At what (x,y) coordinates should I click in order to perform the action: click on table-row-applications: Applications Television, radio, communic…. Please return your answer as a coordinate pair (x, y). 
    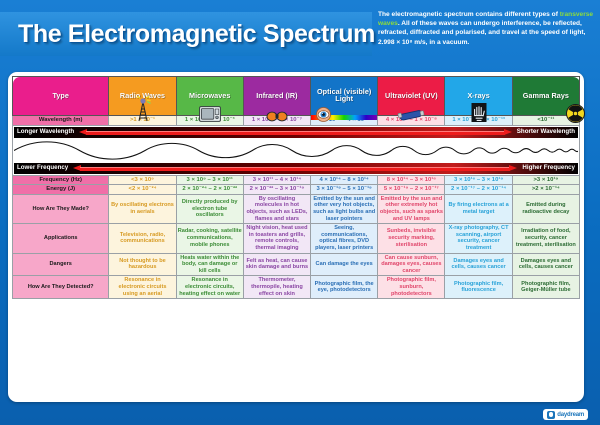
    Looking at the image, I should click on (296, 238).